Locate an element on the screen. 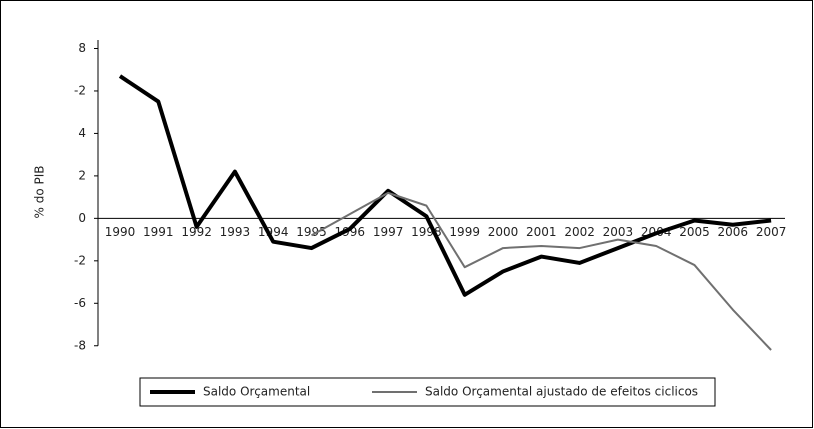 The height and width of the screenshot is (429, 814). legend-box is located at coordinates (427, 392).